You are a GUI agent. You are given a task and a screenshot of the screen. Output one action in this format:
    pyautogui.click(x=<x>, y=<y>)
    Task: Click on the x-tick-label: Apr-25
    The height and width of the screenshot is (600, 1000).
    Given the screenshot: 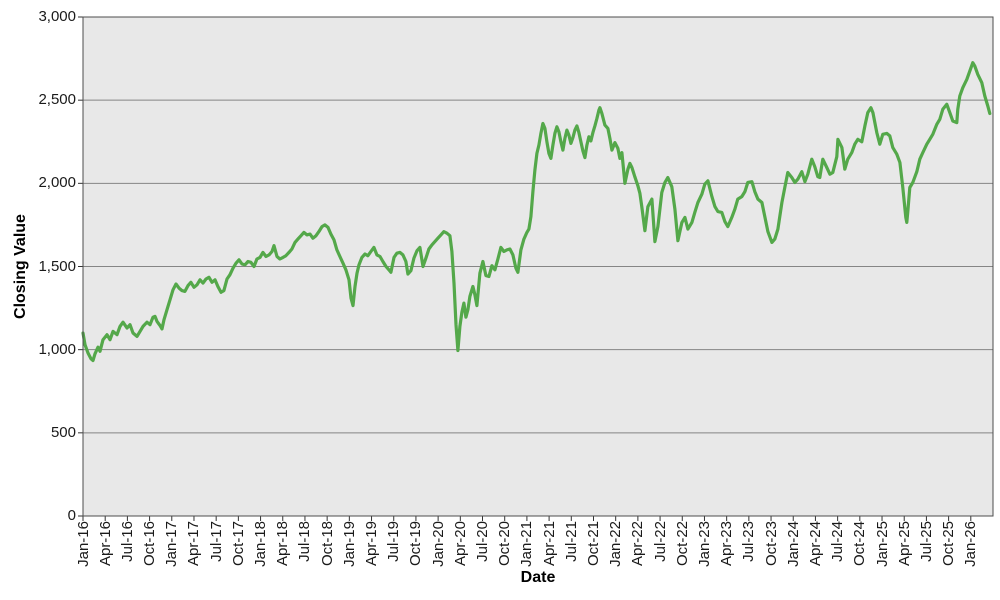 What is the action you would take?
    pyautogui.click(x=904, y=544)
    